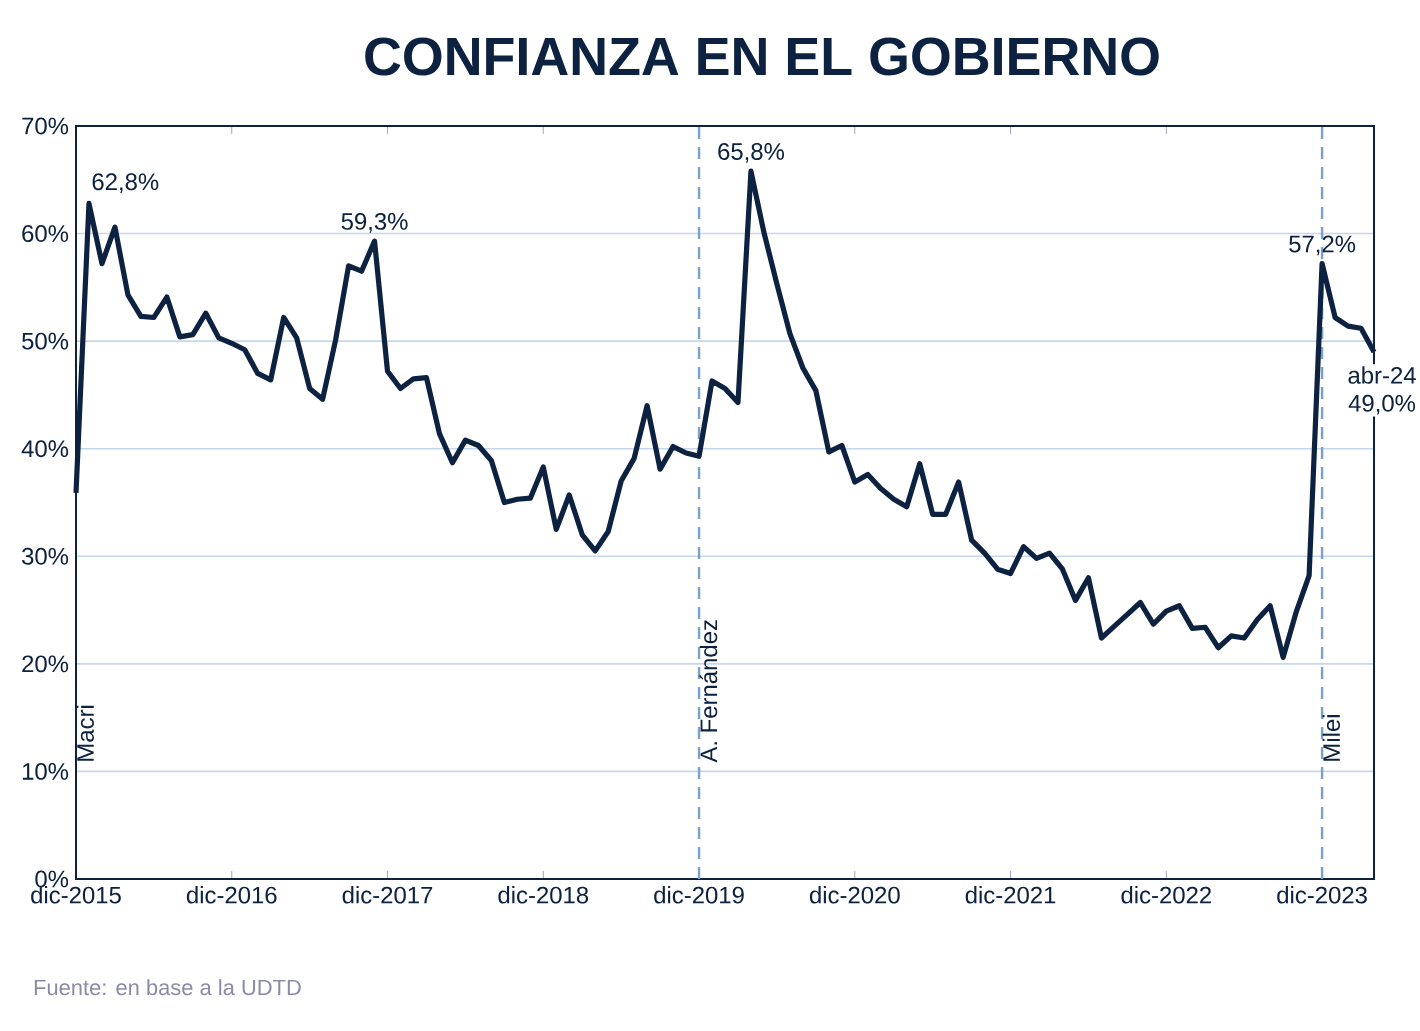 The width and height of the screenshot is (1420, 1031). I want to click on x-tick-label: dic-2021, so click(1010, 895).